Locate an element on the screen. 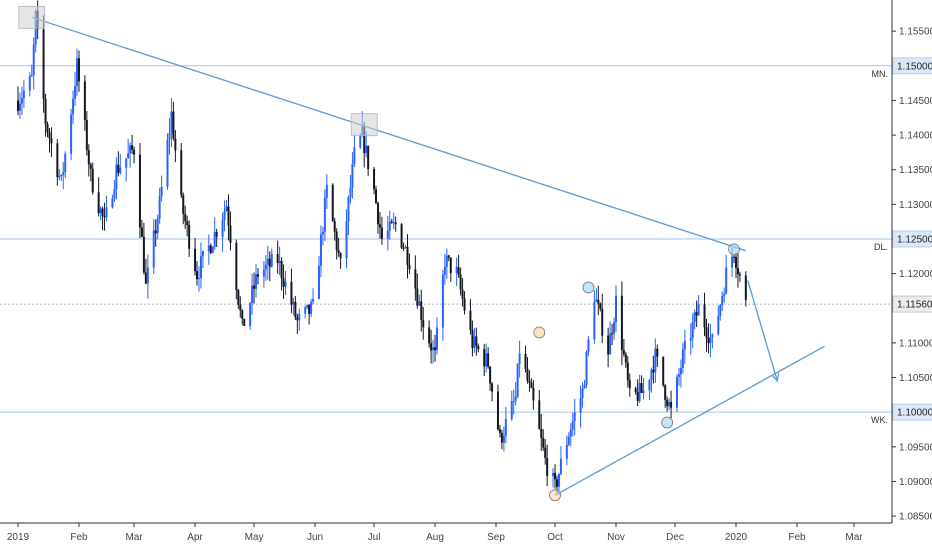  price-tick-label: 1.11000 is located at coordinates (915, 343).